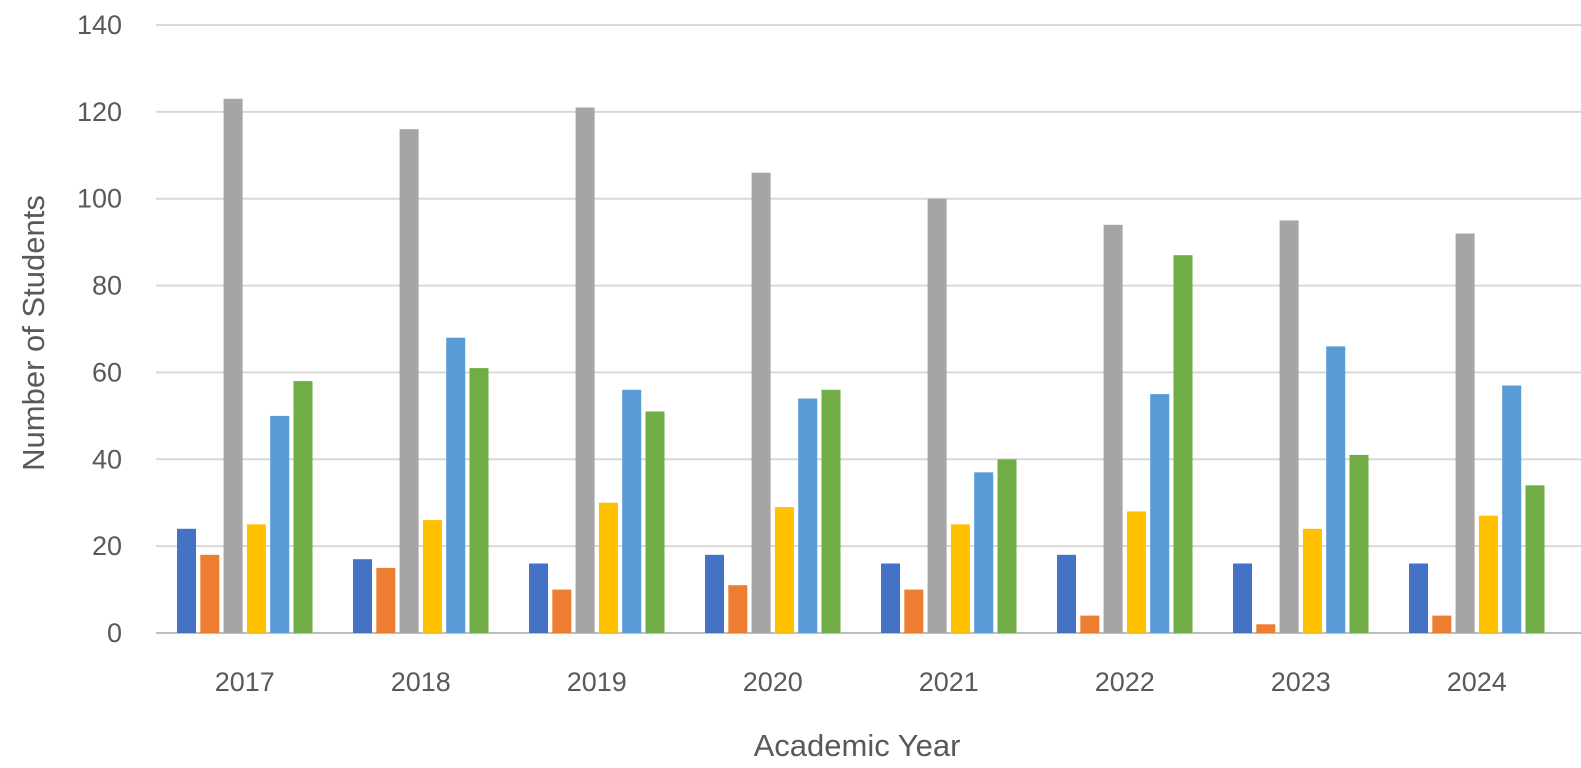 This screenshot has height=768, width=1581. What do you see at coordinates (861, 682) in the screenshot?
I see `x-tick-labels: 2017 2018 2019 2020 2021 2022 2023 2024` at bounding box center [861, 682].